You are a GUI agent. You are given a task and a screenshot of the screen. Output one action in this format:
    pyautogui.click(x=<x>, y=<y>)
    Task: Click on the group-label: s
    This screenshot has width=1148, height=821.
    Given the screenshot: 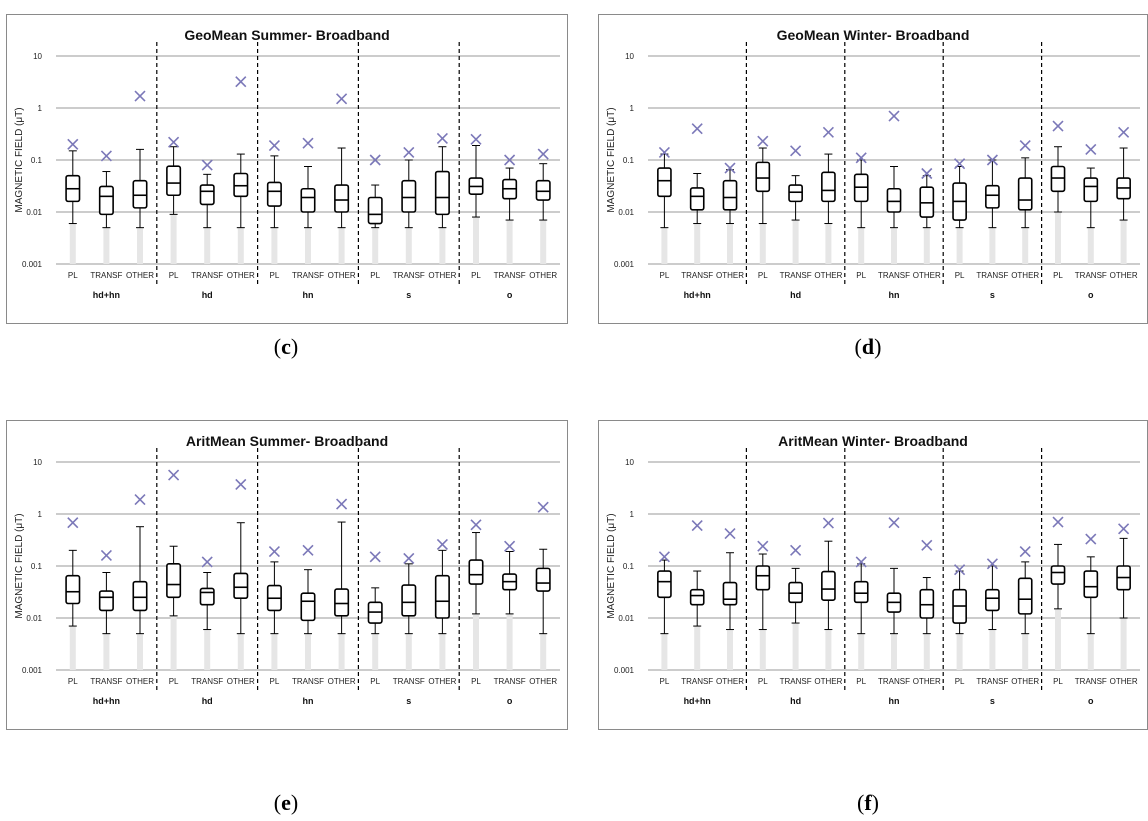 What is the action you would take?
    pyautogui.click(x=992, y=701)
    